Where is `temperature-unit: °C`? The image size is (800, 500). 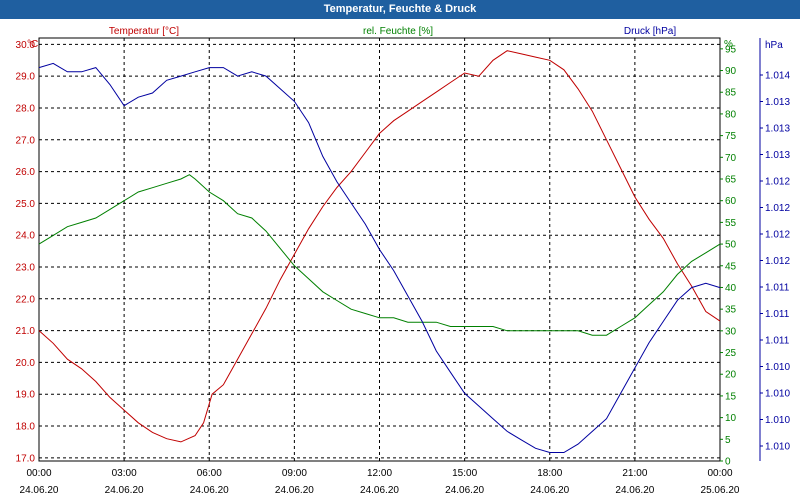 temperature-unit: °C is located at coordinates (32, 44).